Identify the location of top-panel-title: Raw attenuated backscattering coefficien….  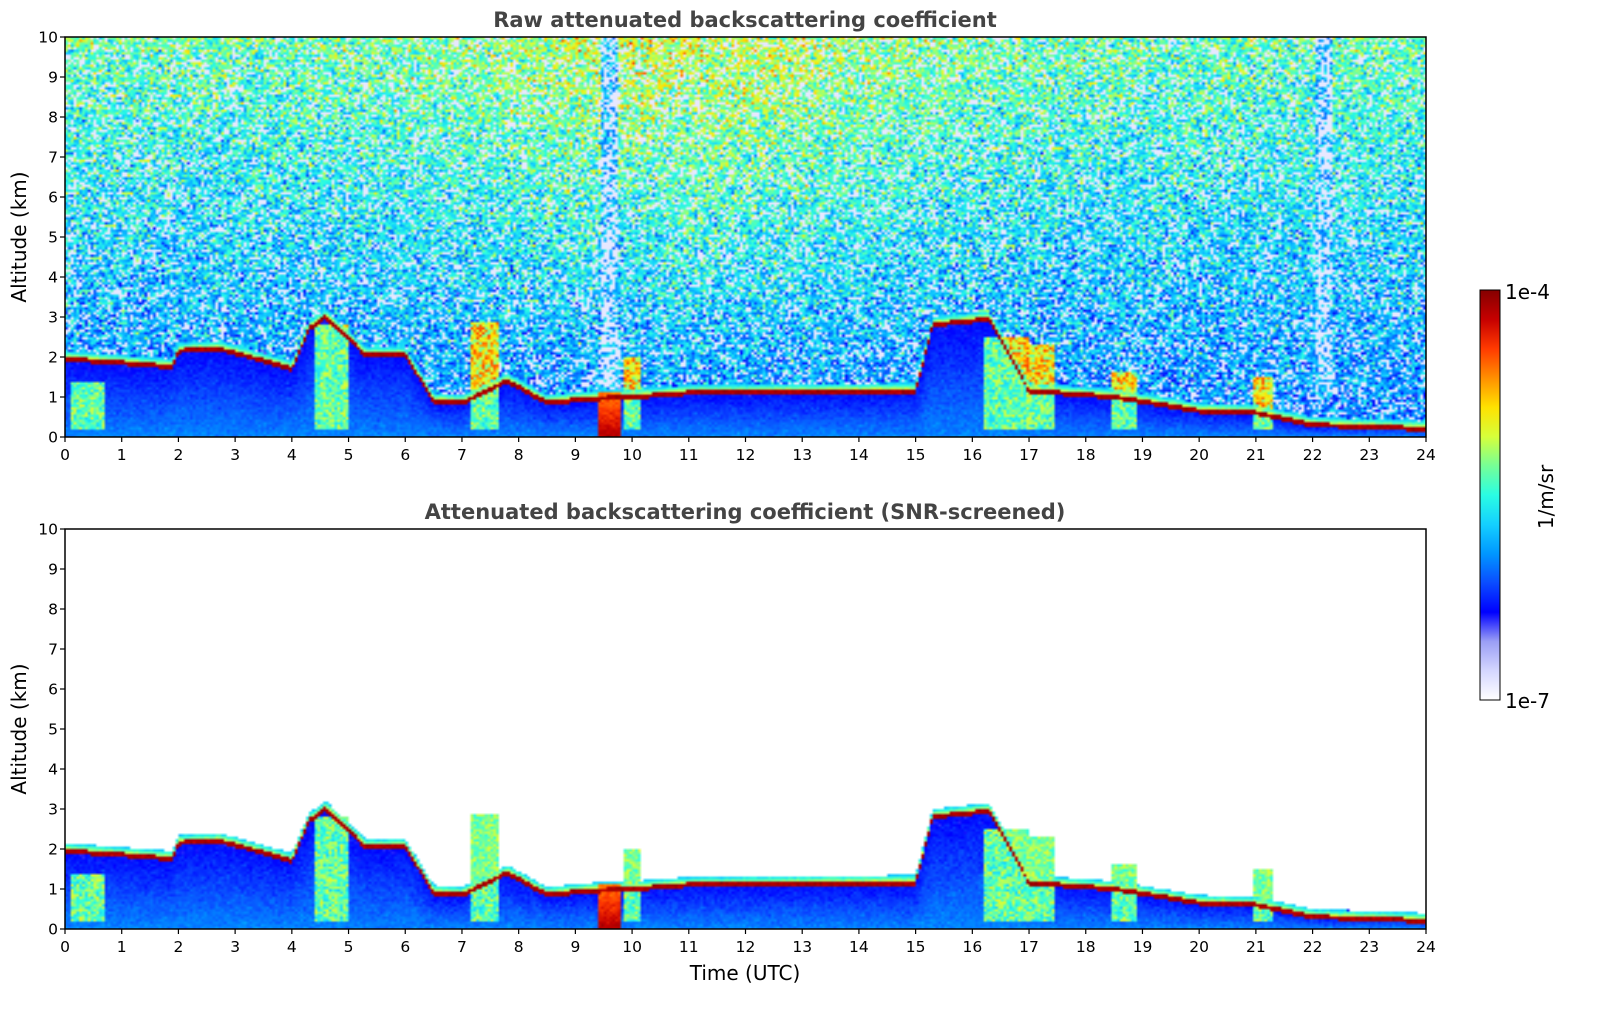
(745, 20).